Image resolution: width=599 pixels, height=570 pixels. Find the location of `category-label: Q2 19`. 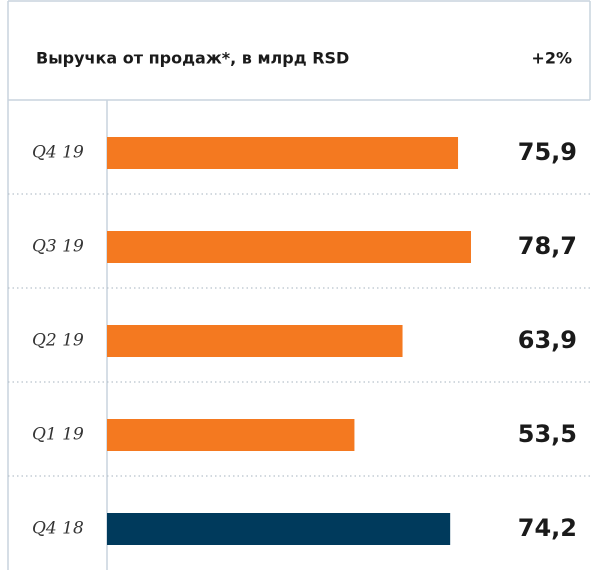

category-label: Q2 19 is located at coordinates (58, 341).